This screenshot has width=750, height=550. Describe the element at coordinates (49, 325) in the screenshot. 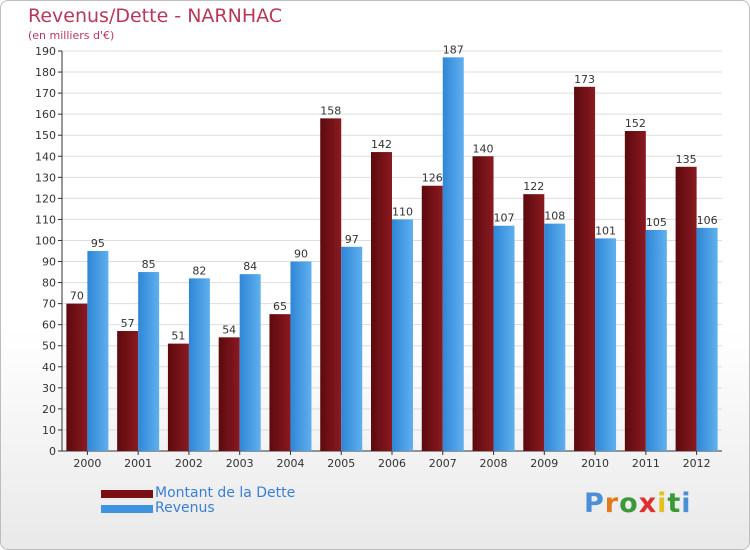

I see `y-tick-label: 60` at that location.